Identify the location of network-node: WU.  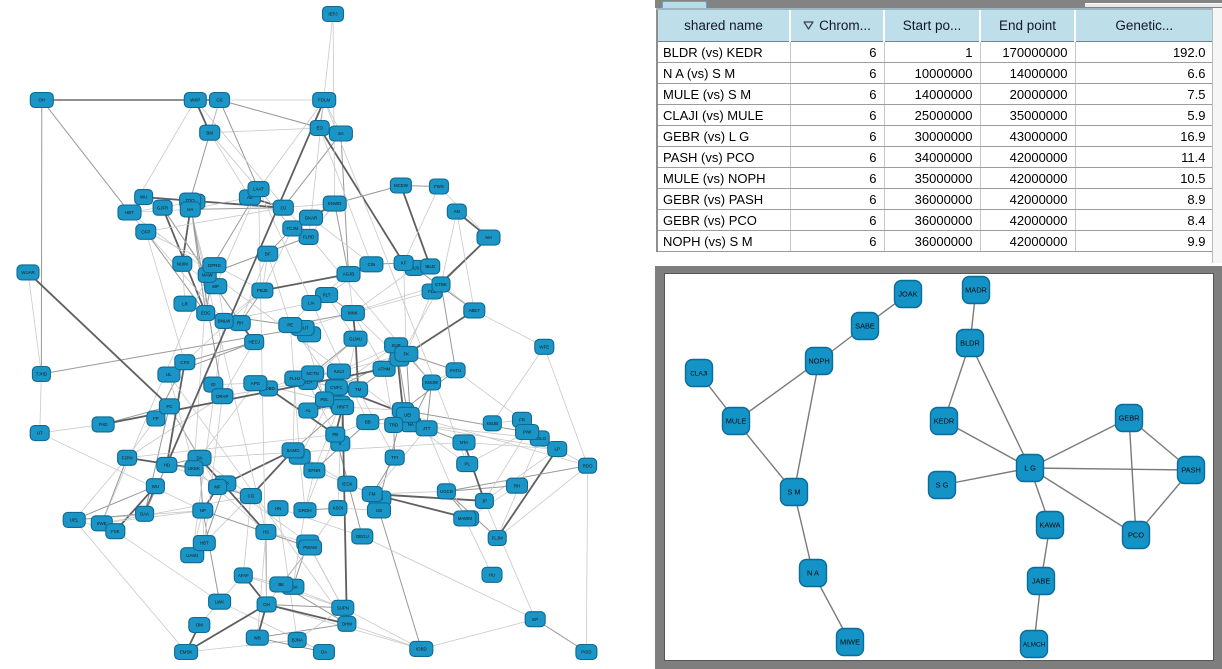
(144, 197).